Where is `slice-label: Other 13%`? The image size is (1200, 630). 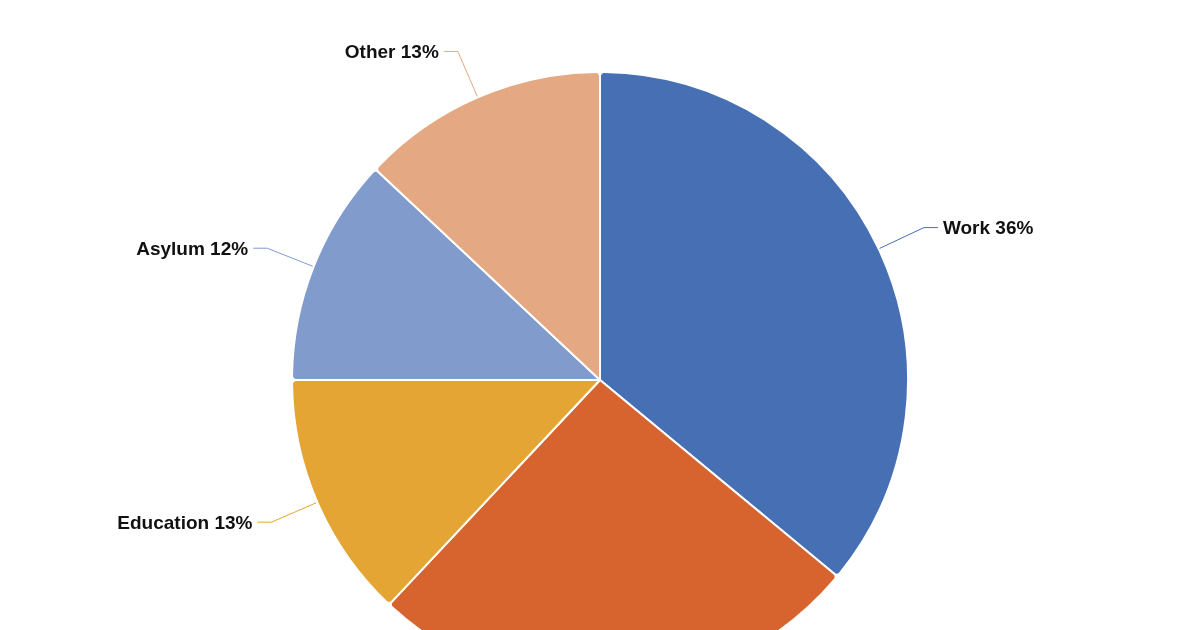 slice-label: Other 13% is located at coordinates (391, 51).